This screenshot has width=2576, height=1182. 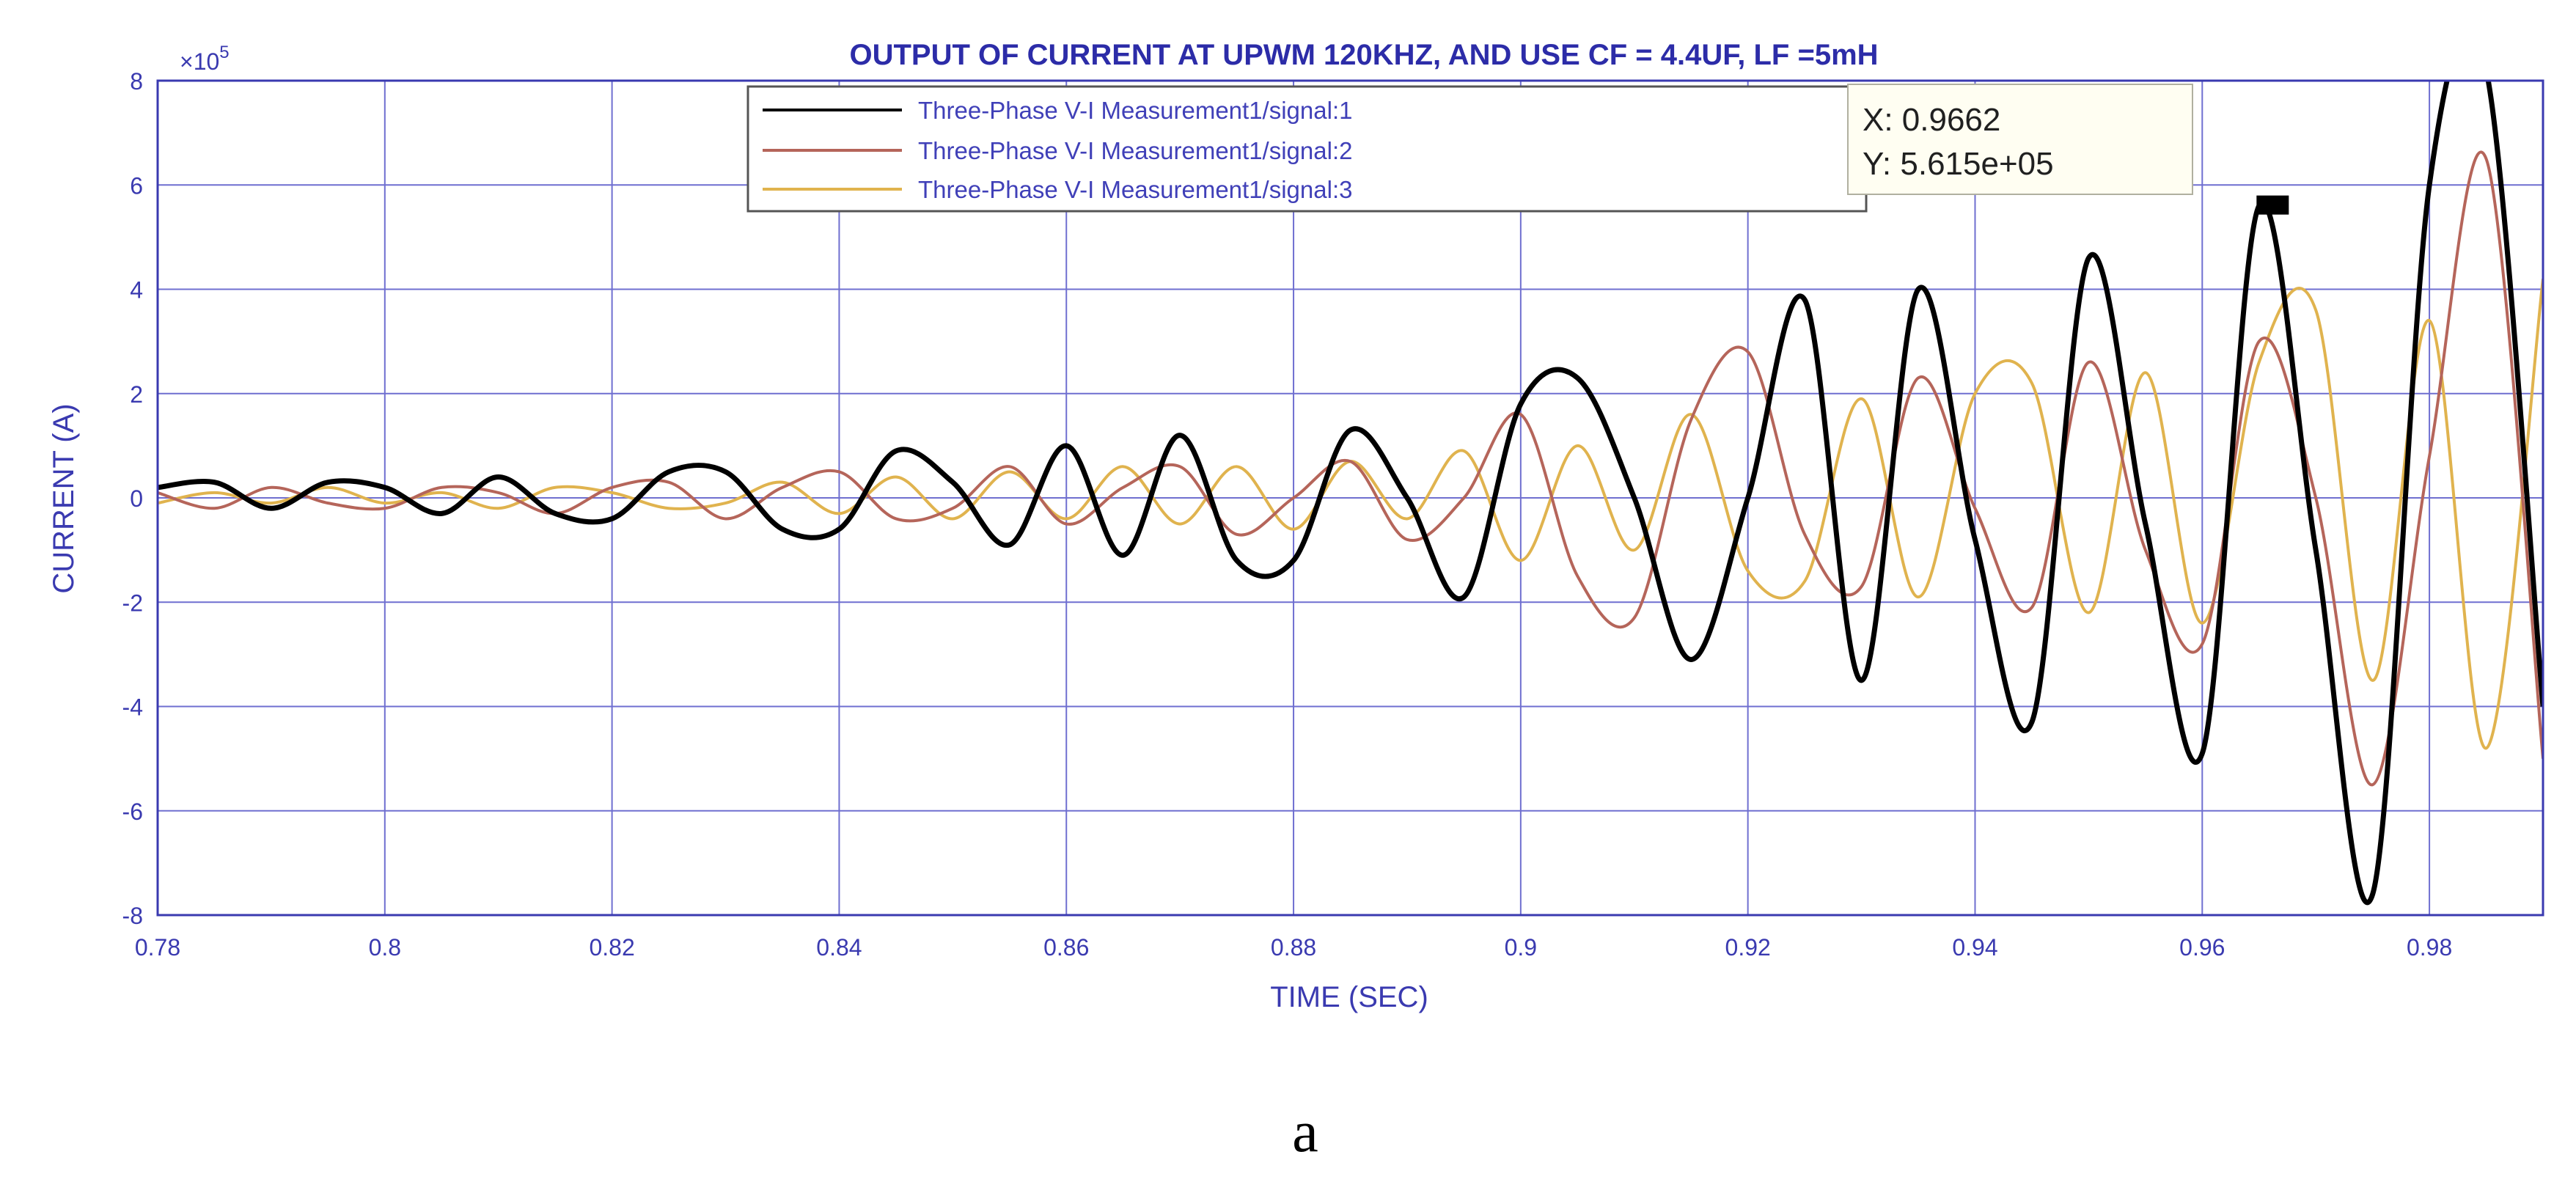 I want to click on x-tick-label: 0.88, so click(x=1294, y=947).